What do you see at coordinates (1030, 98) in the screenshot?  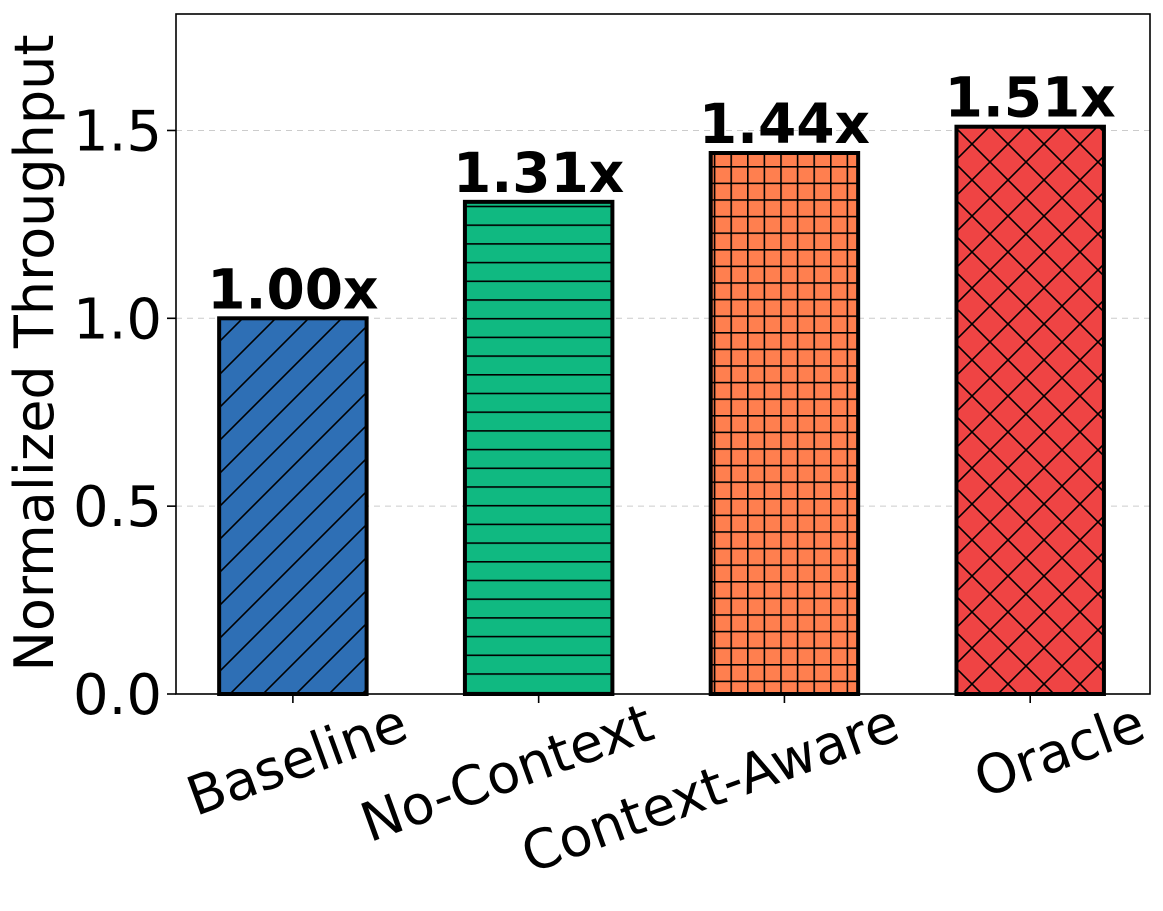 I see `data-label: 1.51x` at bounding box center [1030, 98].